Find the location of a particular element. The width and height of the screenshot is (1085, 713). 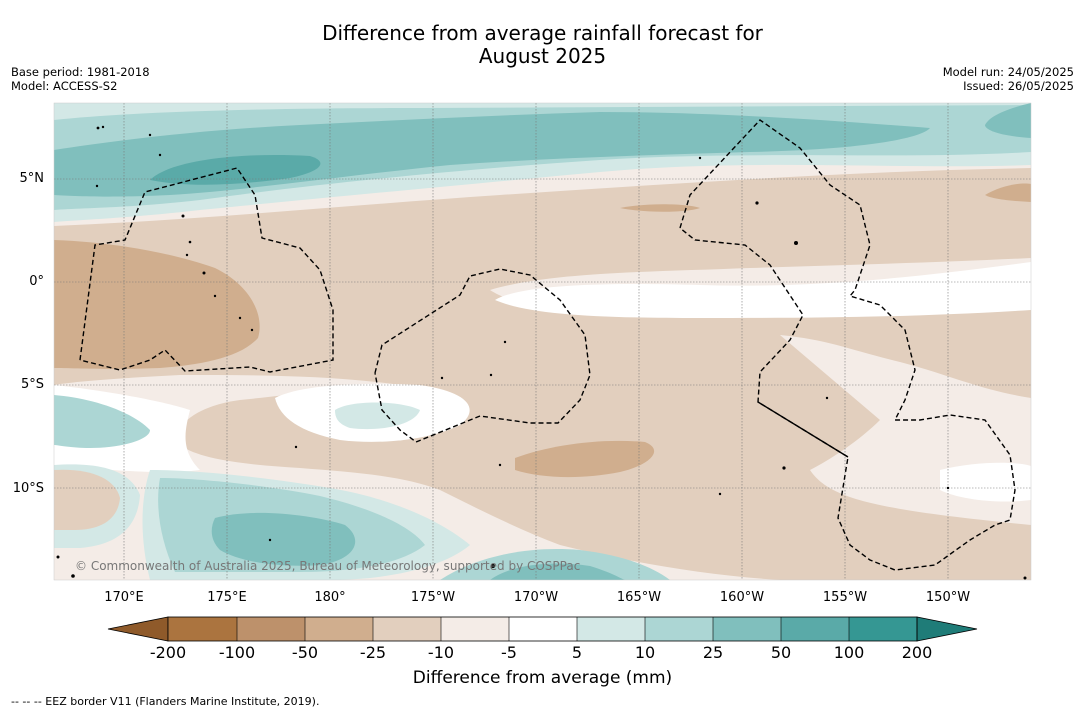

colorbar-tick: -5 is located at coordinates (509, 652).